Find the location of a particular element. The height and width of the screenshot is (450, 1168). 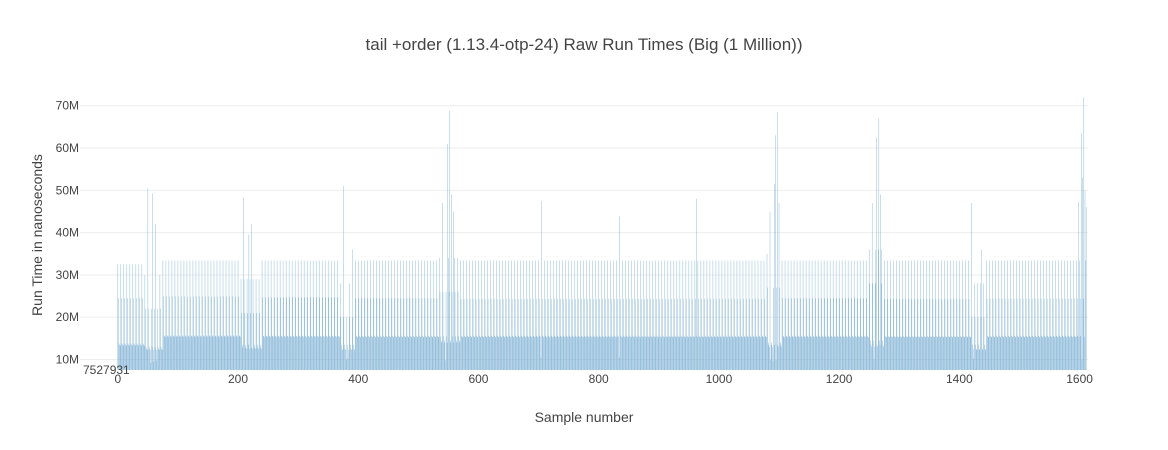

x-tick-label: 1400 is located at coordinates (959, 379).